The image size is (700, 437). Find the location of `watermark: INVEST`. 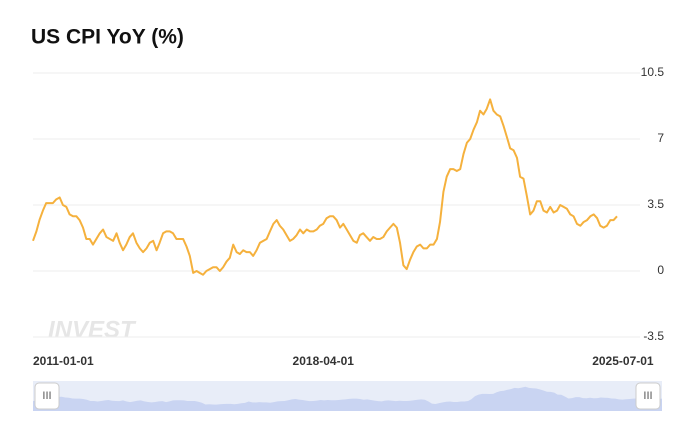

watermark: INVEST is located at coordinates (92, 329).